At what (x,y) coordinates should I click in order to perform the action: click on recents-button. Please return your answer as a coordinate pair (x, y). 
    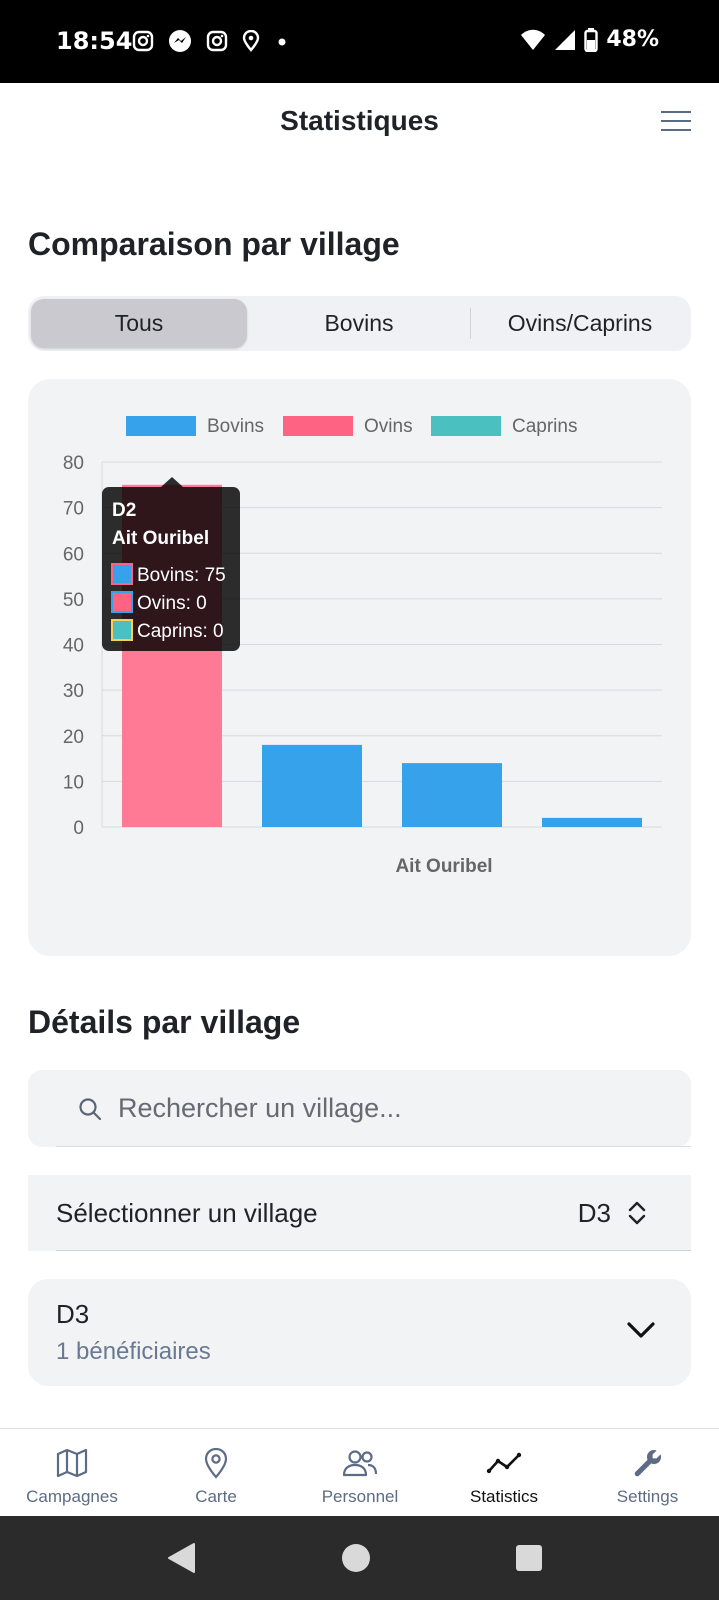
    Looking at the image, I should click on (529, 1560).